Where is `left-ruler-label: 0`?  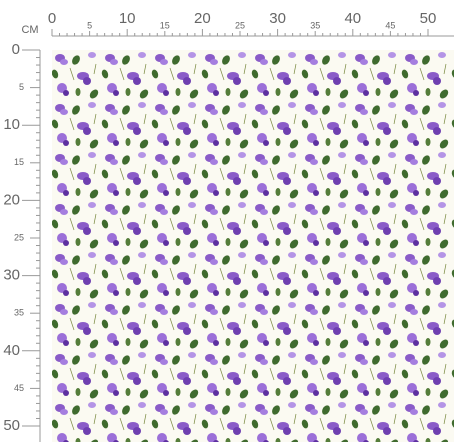
left-ruler-label: 0 is located at coordinates (16, 49).